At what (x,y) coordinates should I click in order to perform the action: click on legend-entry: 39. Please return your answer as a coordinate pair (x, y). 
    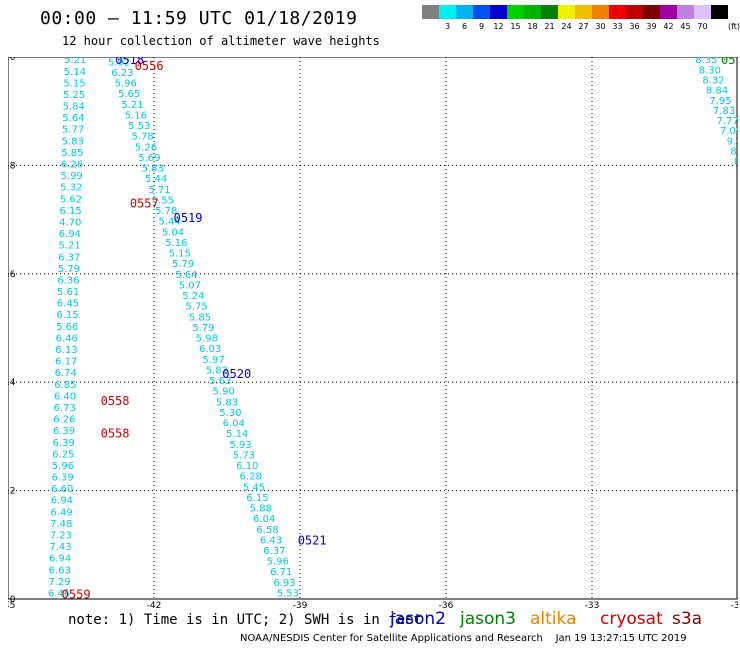
    Looking at the image, I should click on (651, 18).